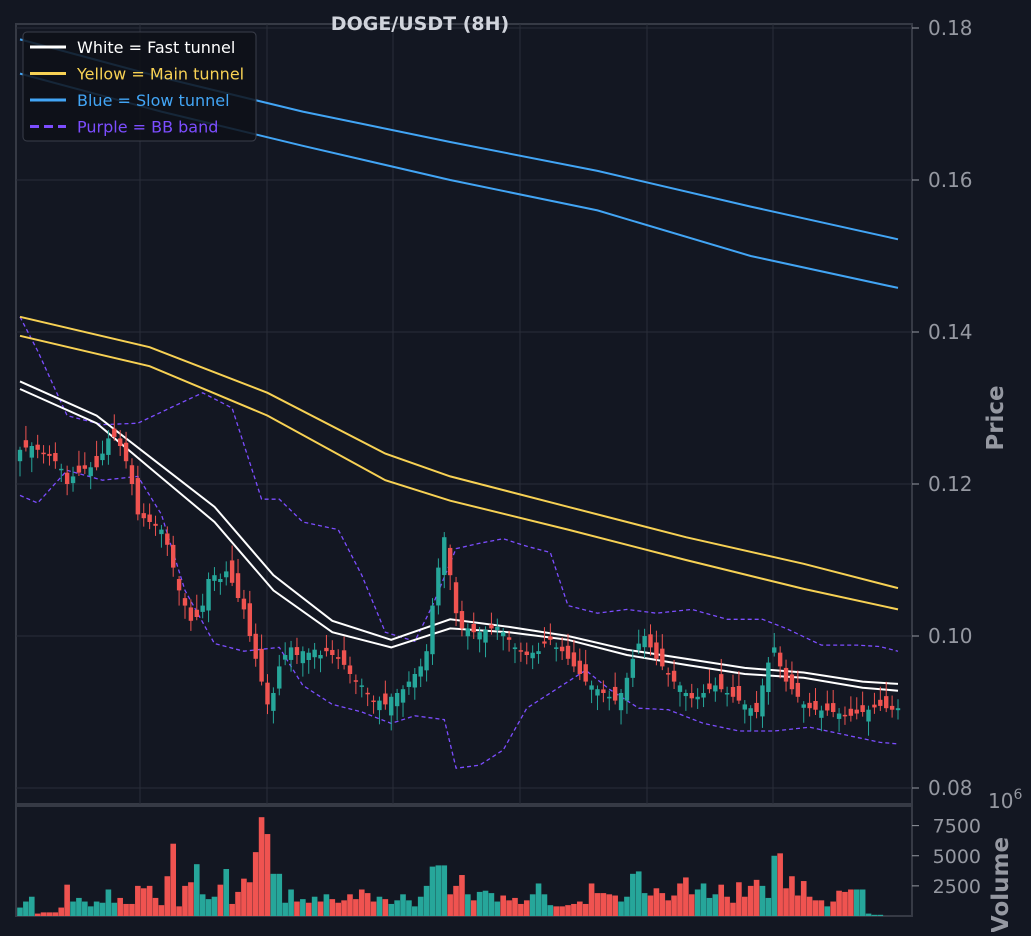 This screenshot has height=936, width=1031. What do you see at coordinates (1001, 884) in the screenshot?
I see `volume-axis-title: Volume` at bounding box center [1001, 884].